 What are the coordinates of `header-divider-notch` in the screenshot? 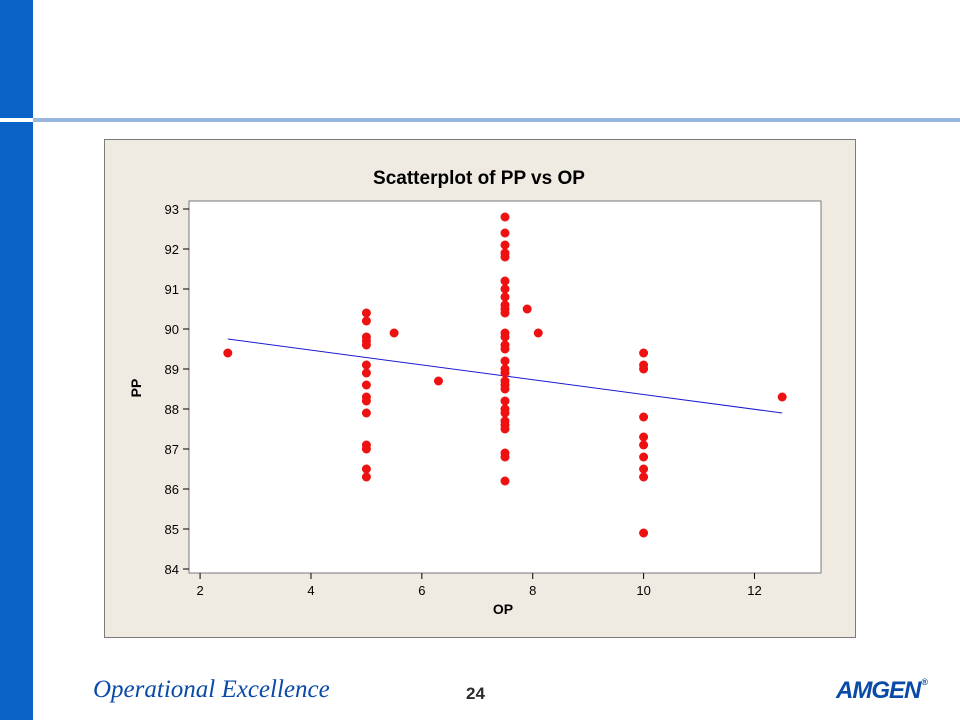 It's located at (16, 120).